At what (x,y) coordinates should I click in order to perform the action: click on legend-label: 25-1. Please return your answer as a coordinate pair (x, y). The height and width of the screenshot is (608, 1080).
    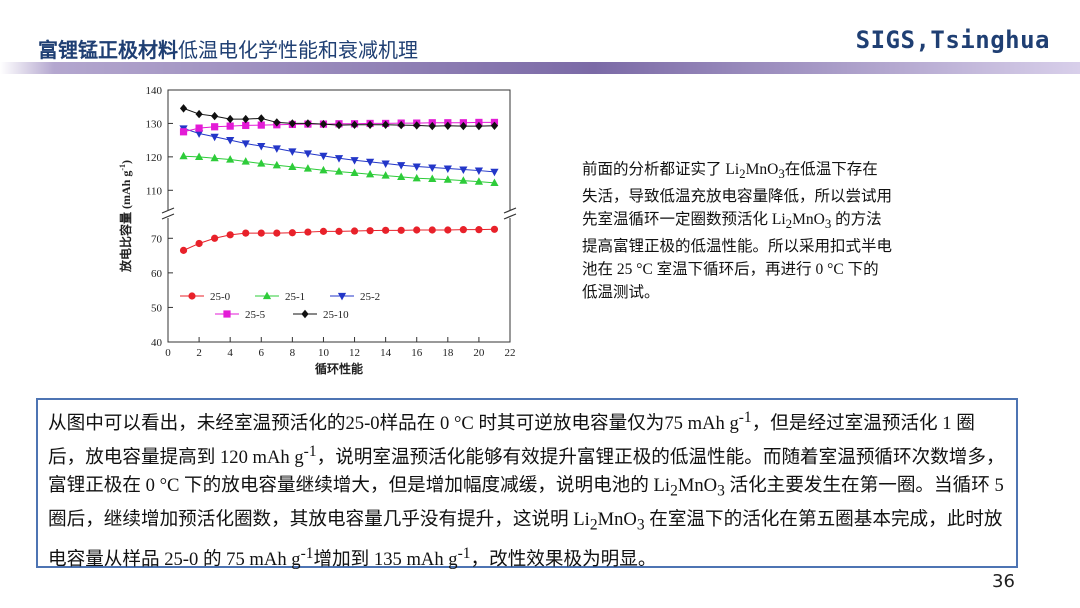
    Looking at the image, I should click on (295, 297).